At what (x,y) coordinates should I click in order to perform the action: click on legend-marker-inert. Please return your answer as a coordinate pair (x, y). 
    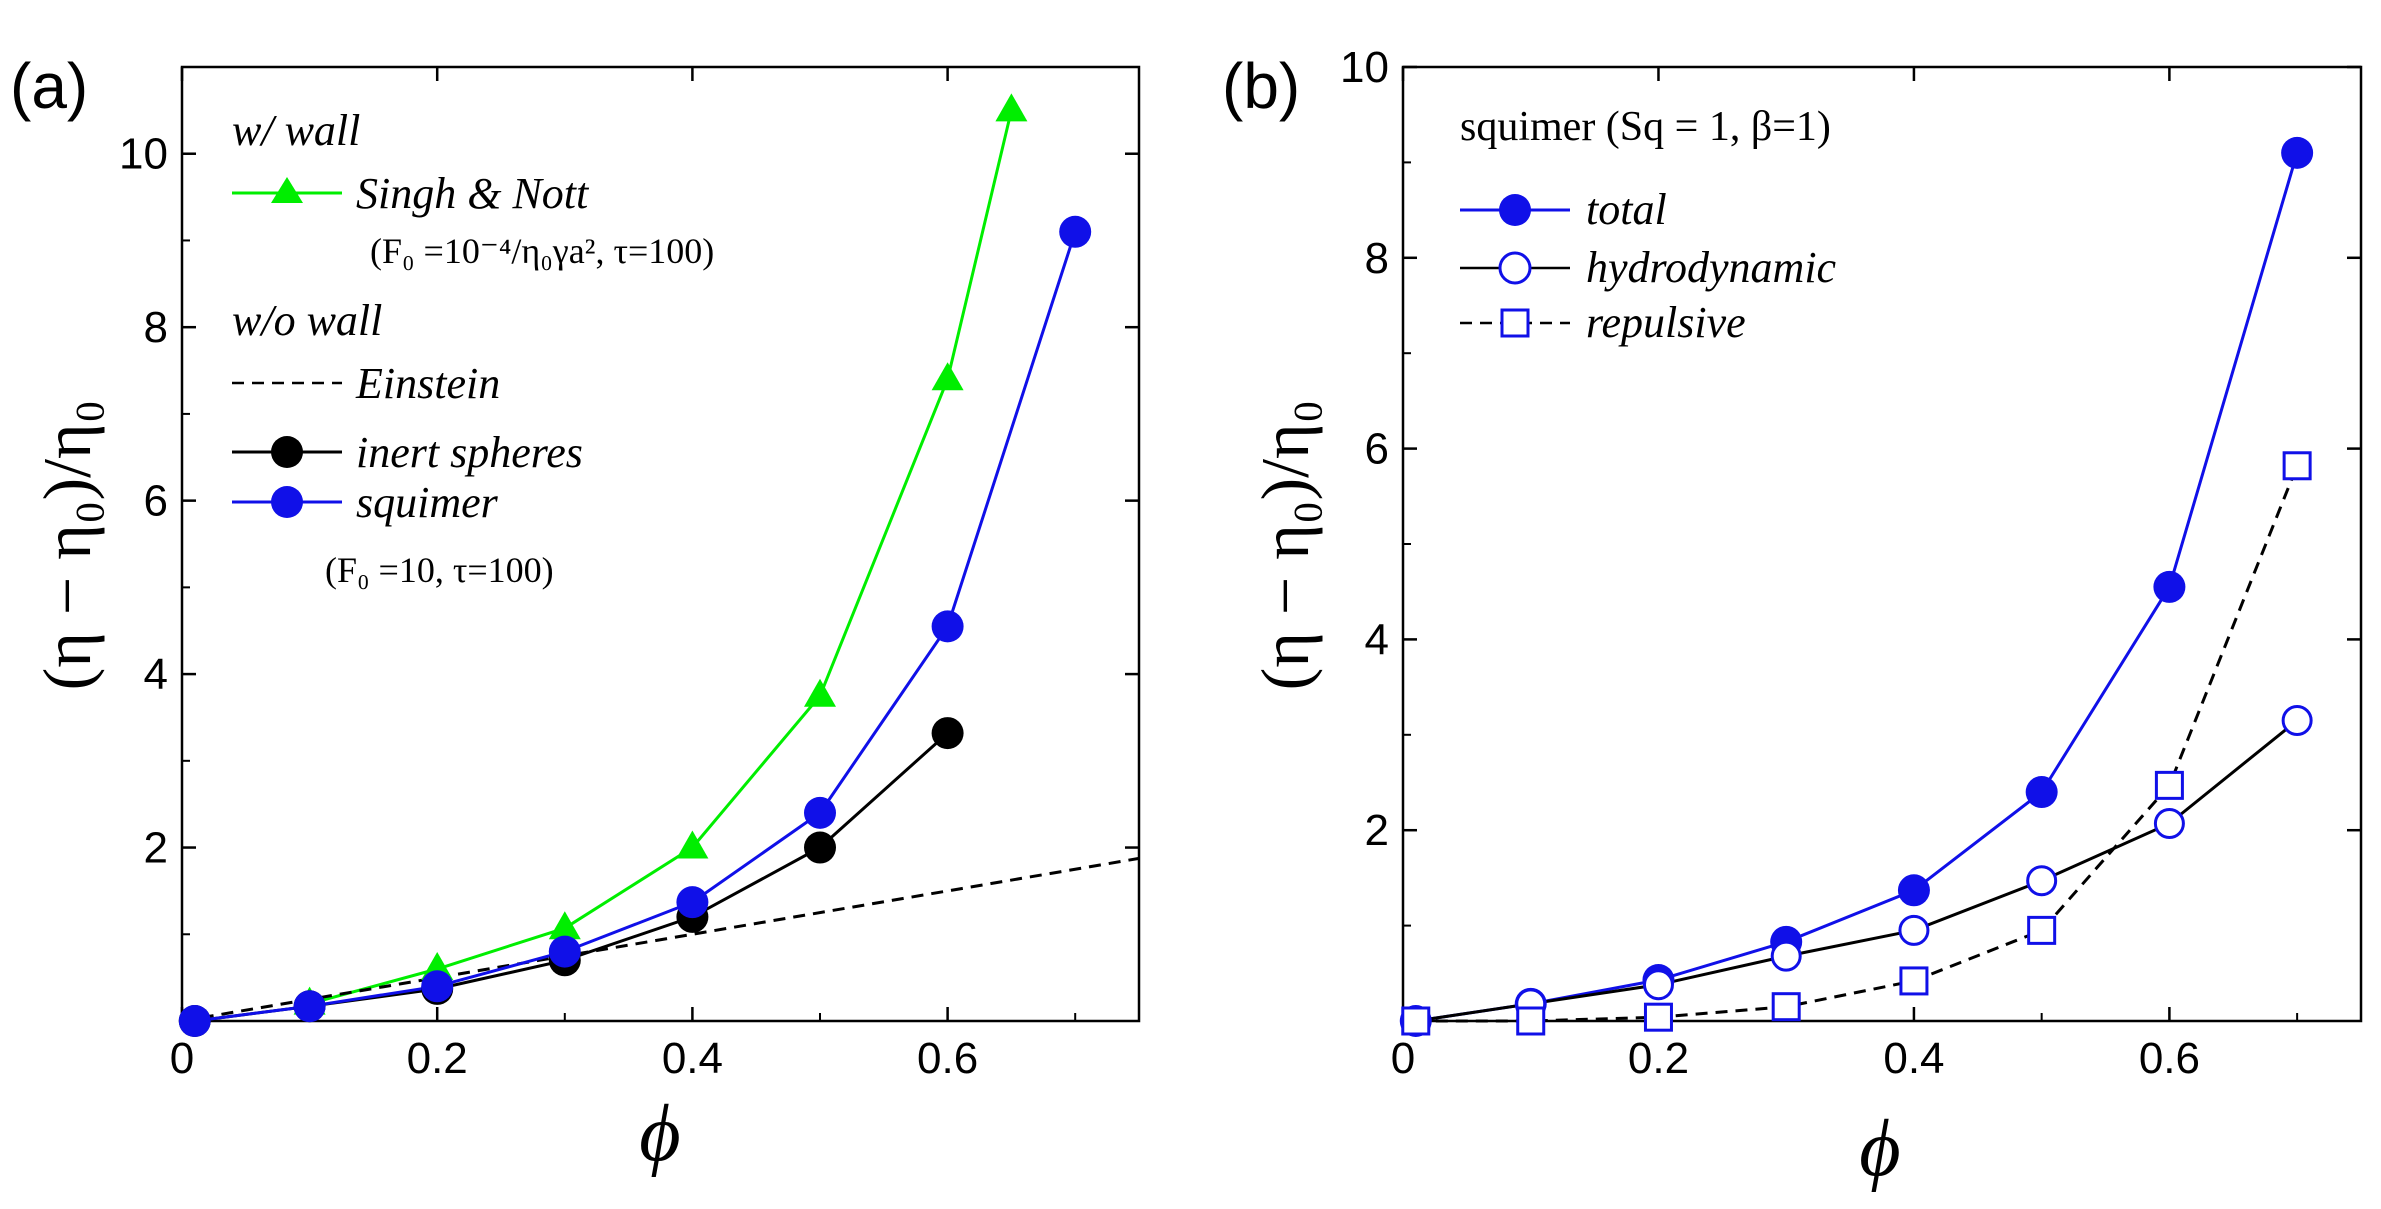
    Looking at the image, I should click on (287, 452).